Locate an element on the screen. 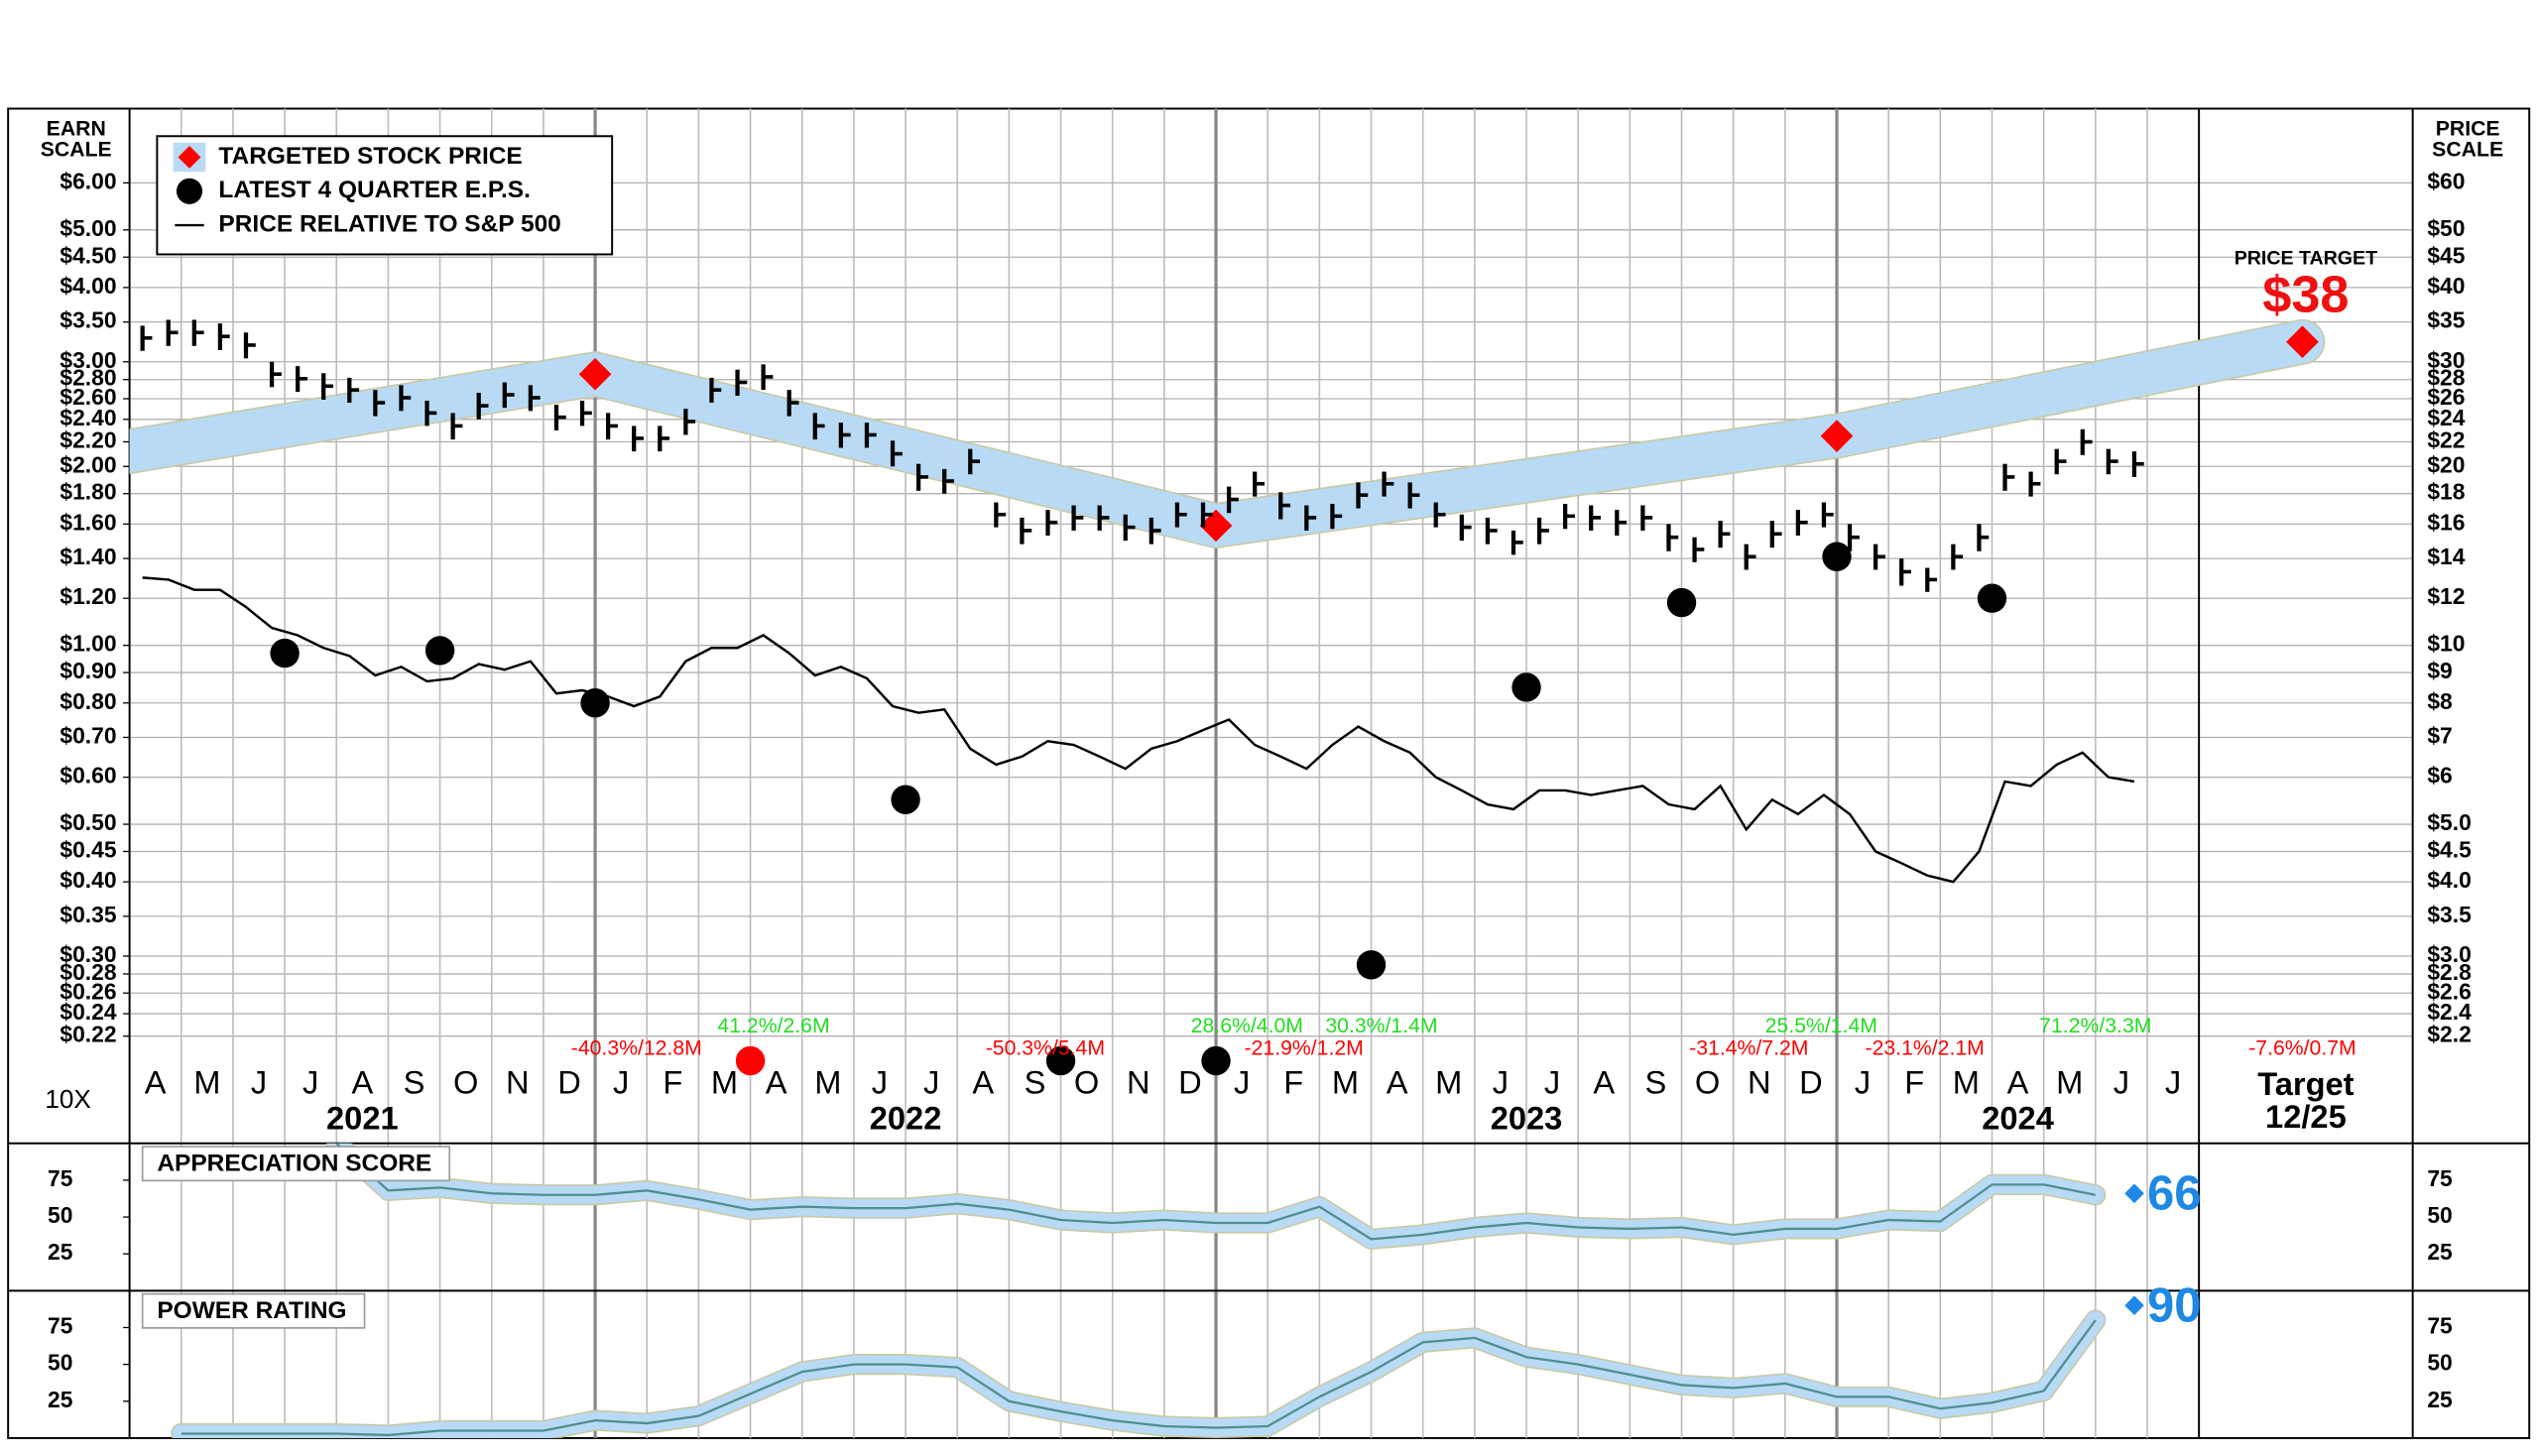  price-target-label: PRICE TARGET is located at coordinates (2306, 259).